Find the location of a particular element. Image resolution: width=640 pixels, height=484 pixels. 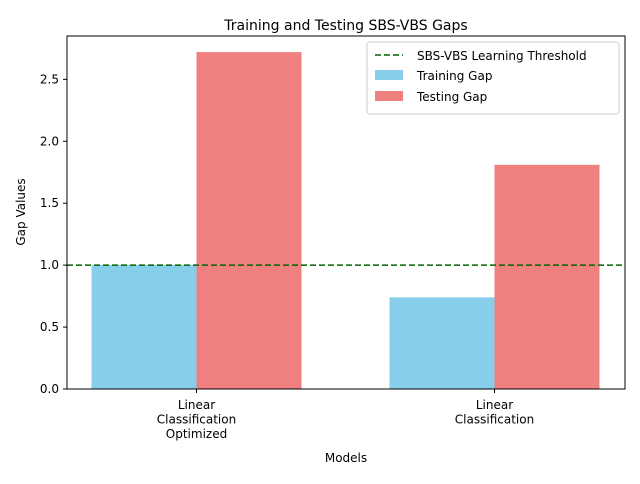

y-axis-label: Gap Values is located at coordinates (21, 211).